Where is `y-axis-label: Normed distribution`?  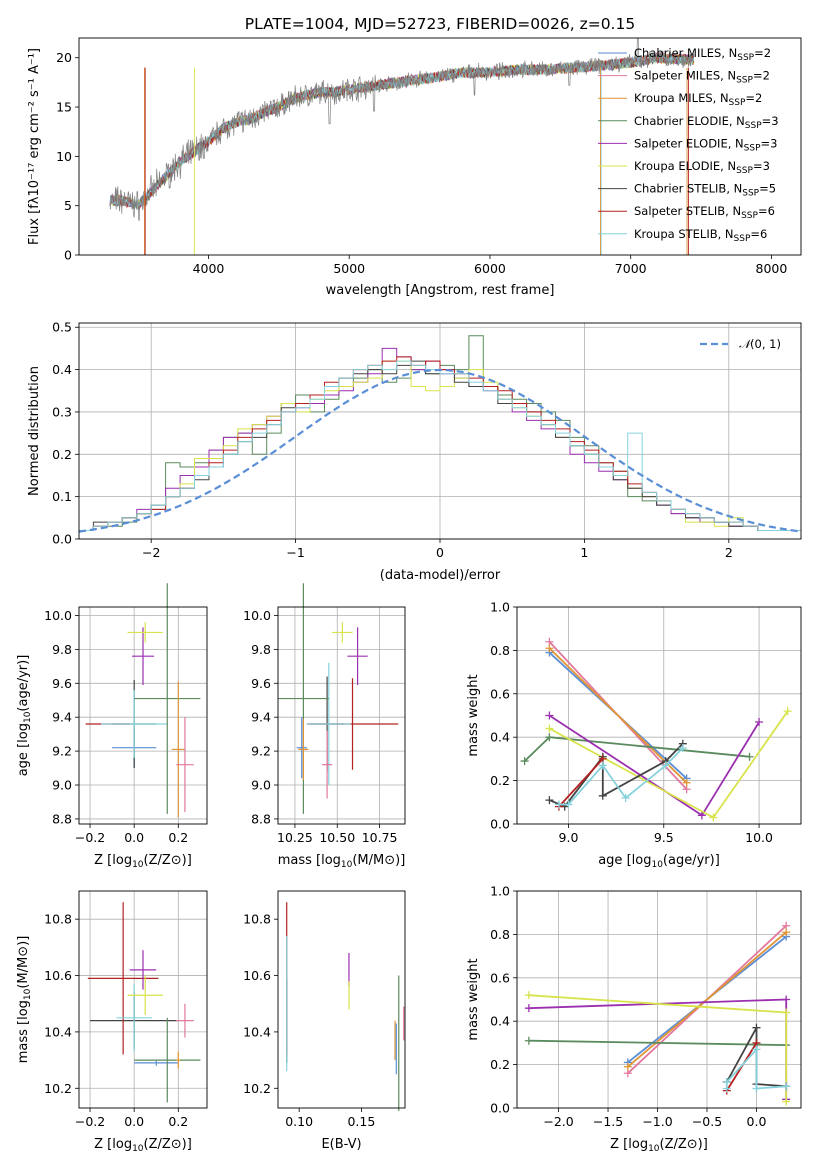
y-axis-label: Normed distribution is located at coordinates (34, 431).